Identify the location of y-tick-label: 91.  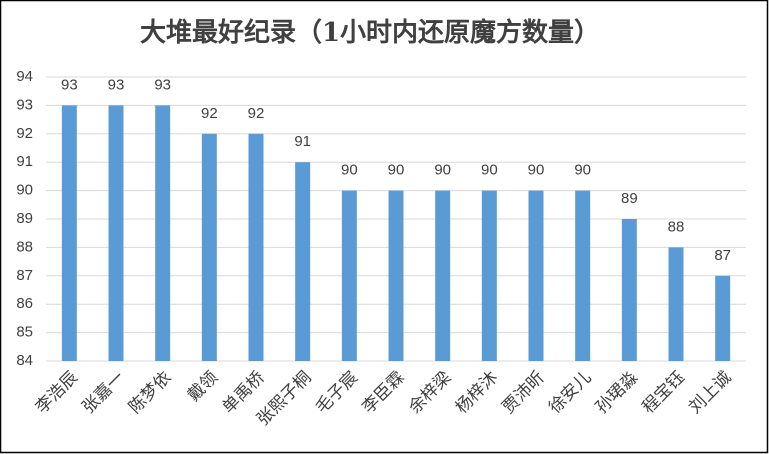
(24, 161).